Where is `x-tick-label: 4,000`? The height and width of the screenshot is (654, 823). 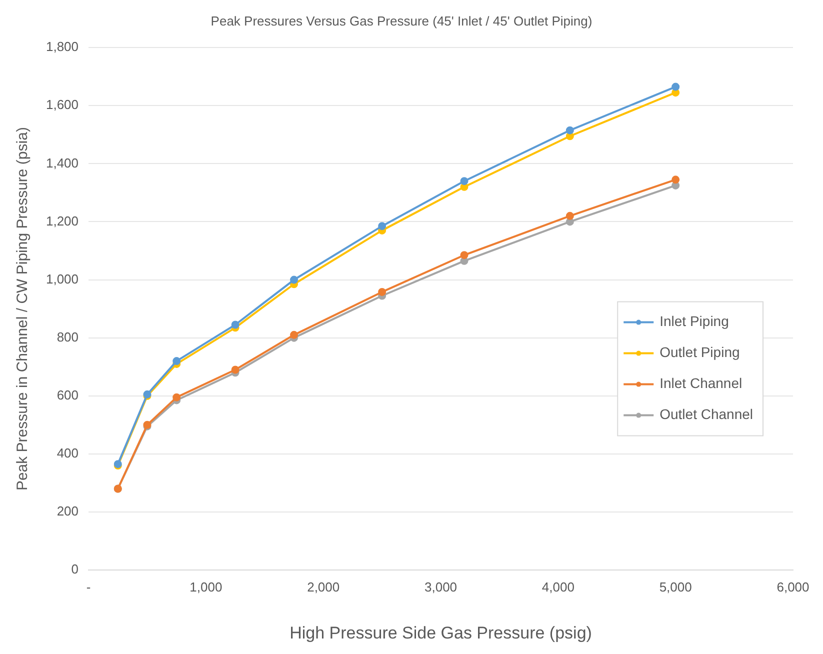
x-tick-label: 4,000 is located at coordinates (558, 586).